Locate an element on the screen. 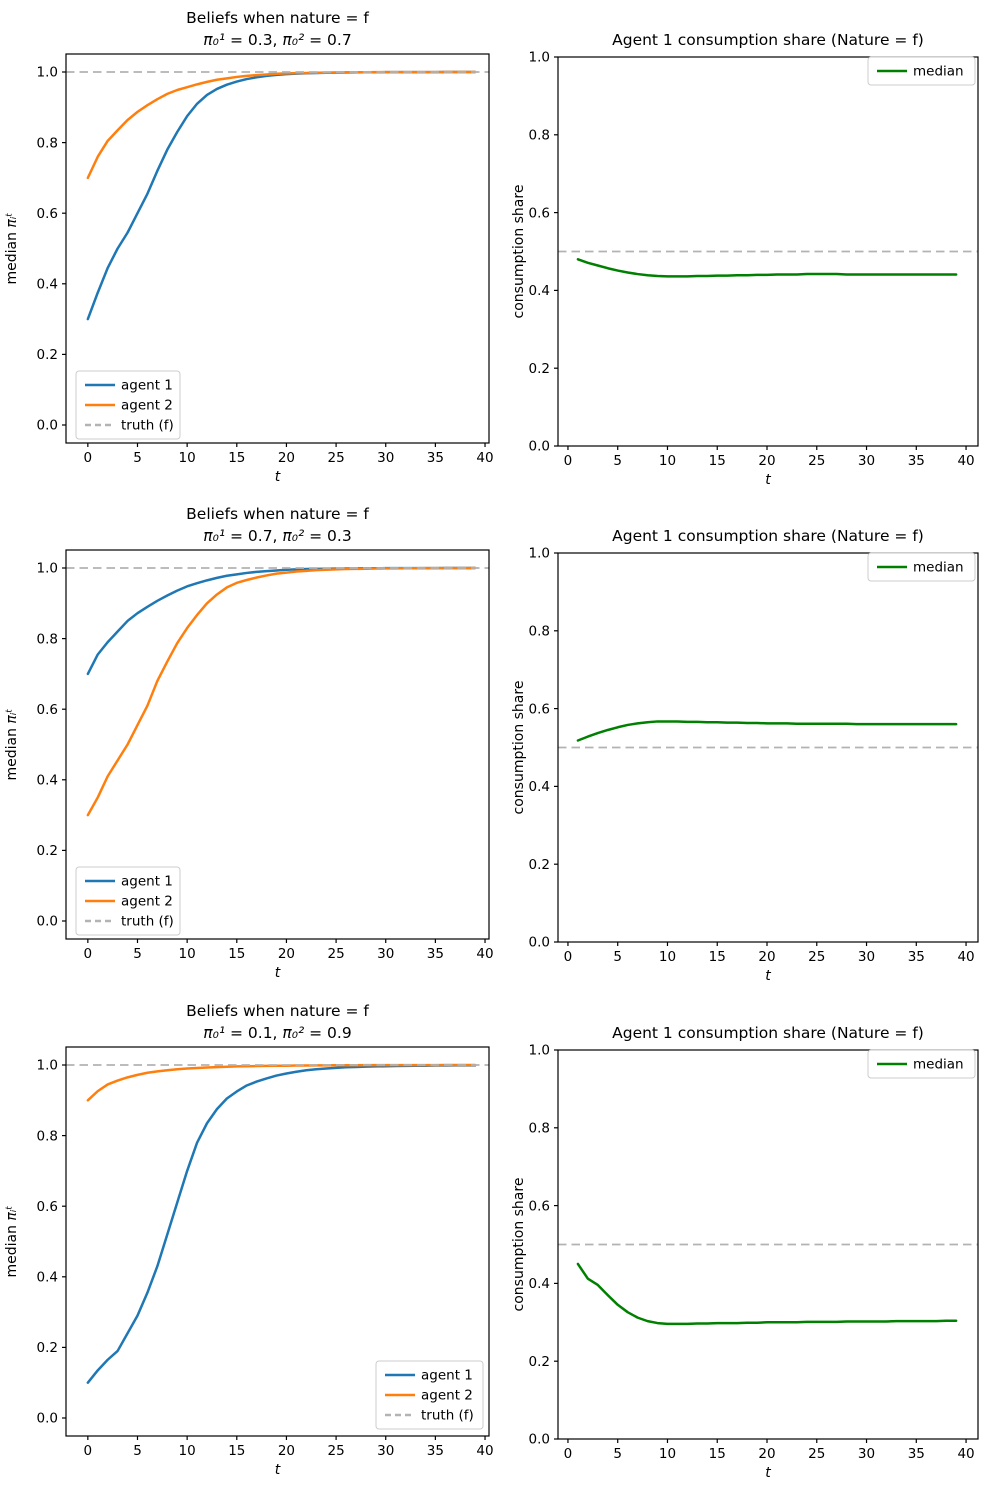  legend: agent 1 agent 2 truth (f) is located at coordinates (429, 1395).